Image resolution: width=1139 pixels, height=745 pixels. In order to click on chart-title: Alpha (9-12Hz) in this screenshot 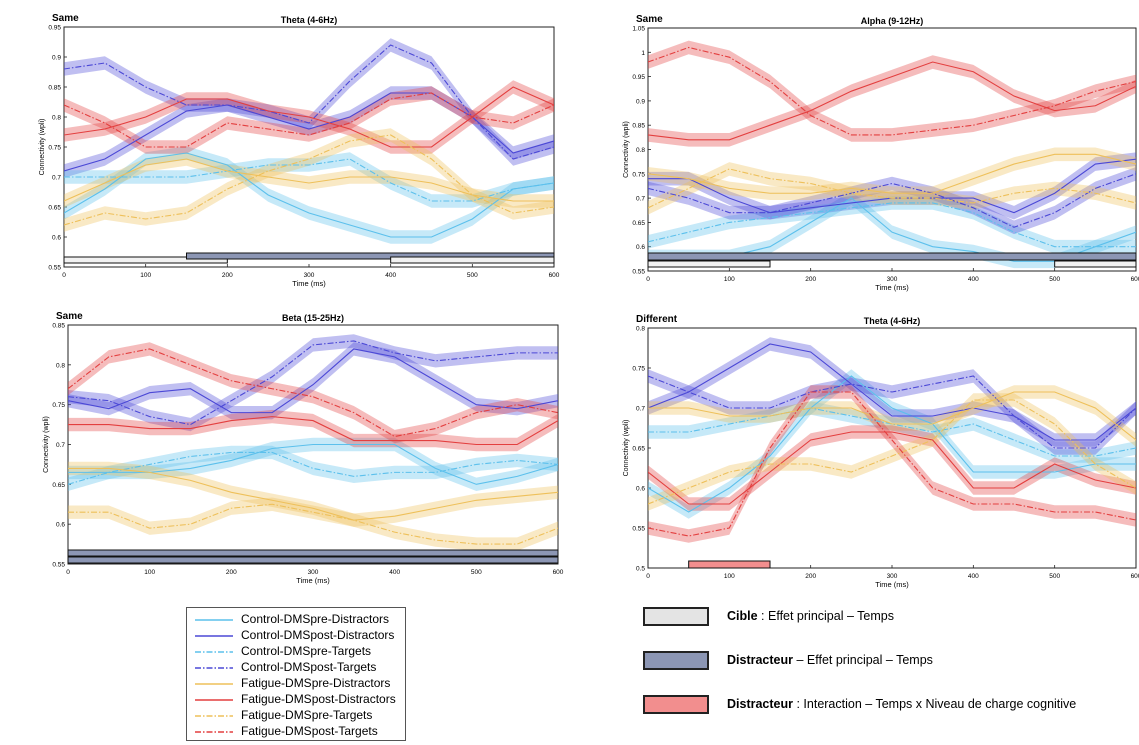, I will do `click(892, 21)`.